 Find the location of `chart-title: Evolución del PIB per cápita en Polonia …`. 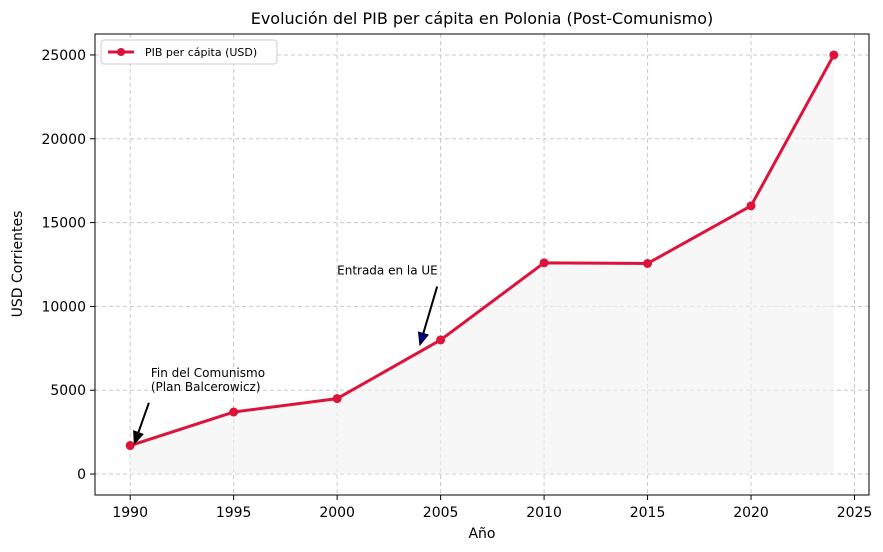

chart-title: Evolución del PIB per cápita en Polonia … is located at coordinates (482, 18).